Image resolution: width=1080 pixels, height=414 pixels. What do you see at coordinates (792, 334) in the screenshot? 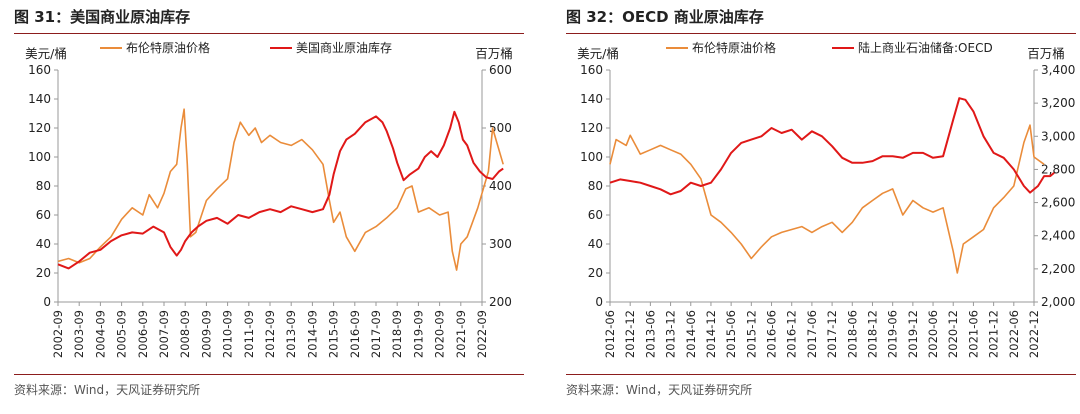
I see `x-tick-label: 2016-12` at bounding box center [792, 334].